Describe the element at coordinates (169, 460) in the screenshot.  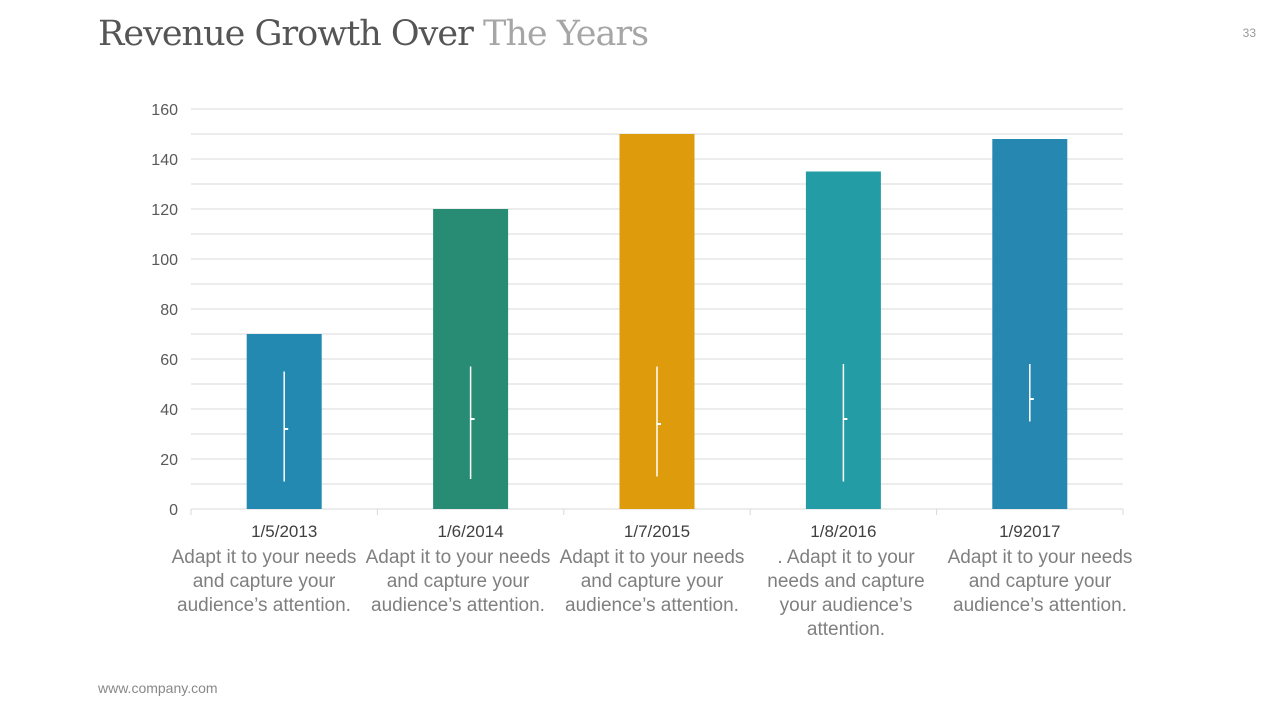
I see `y-tick-label: 20` at that location.